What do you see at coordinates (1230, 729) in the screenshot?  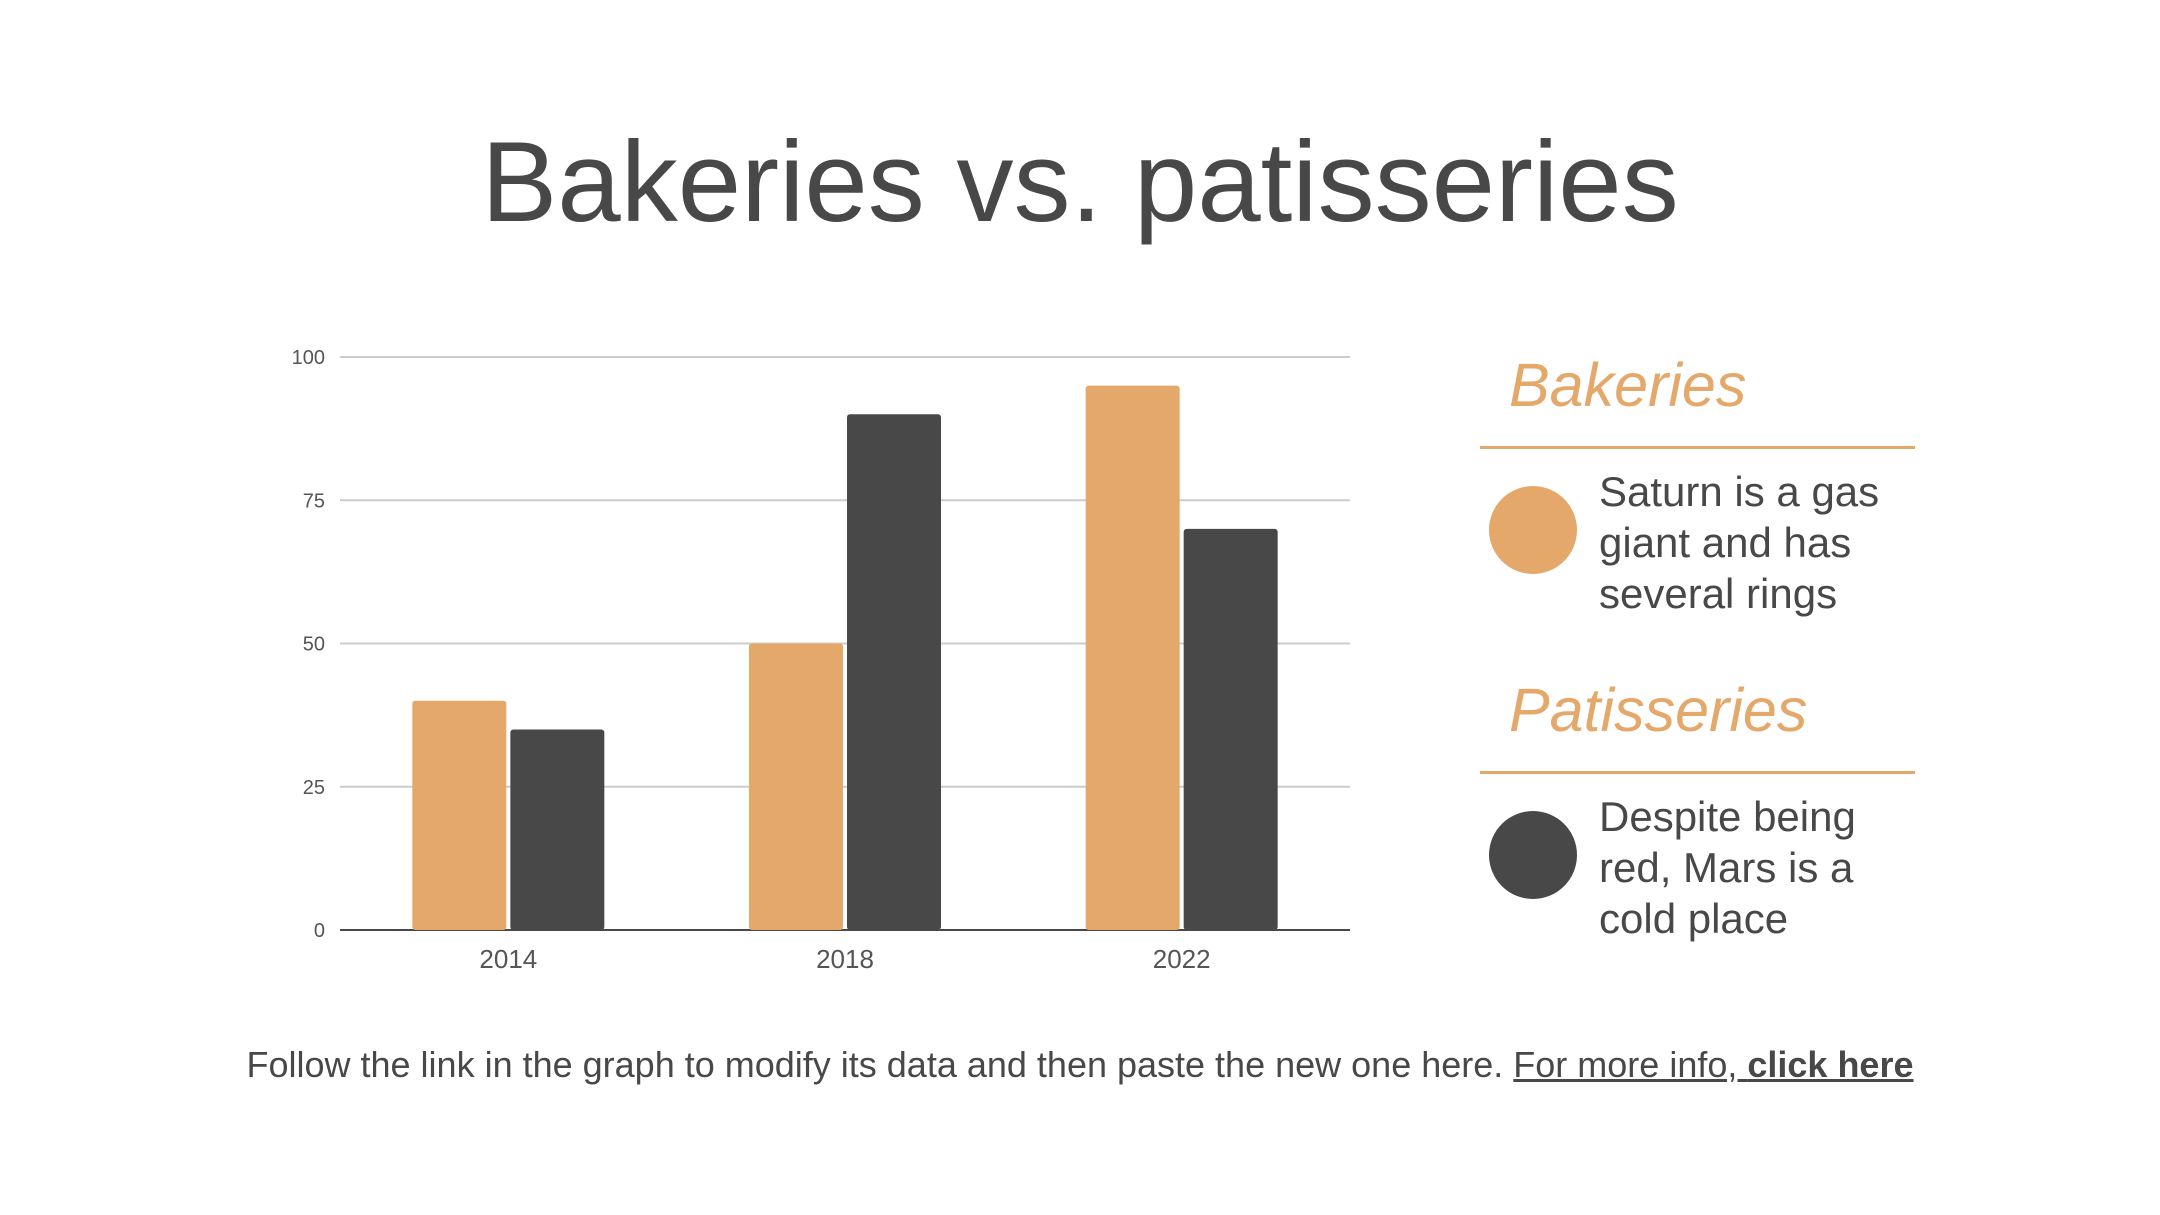 I see `bar-patisseries-2022` at bounding box center [1230, 729].